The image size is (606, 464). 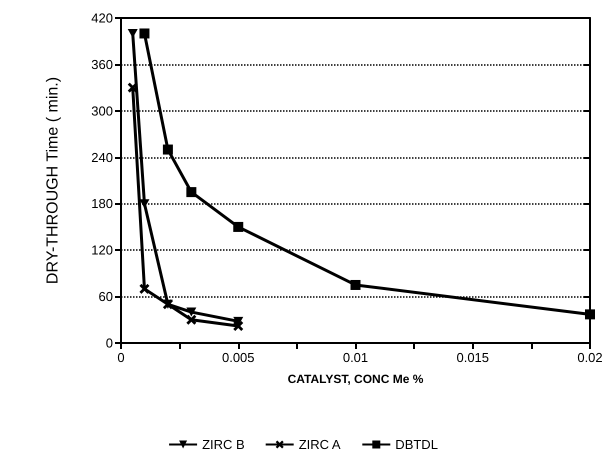 I want to click on y-tick-label: 120, so click(x=102, y=250).